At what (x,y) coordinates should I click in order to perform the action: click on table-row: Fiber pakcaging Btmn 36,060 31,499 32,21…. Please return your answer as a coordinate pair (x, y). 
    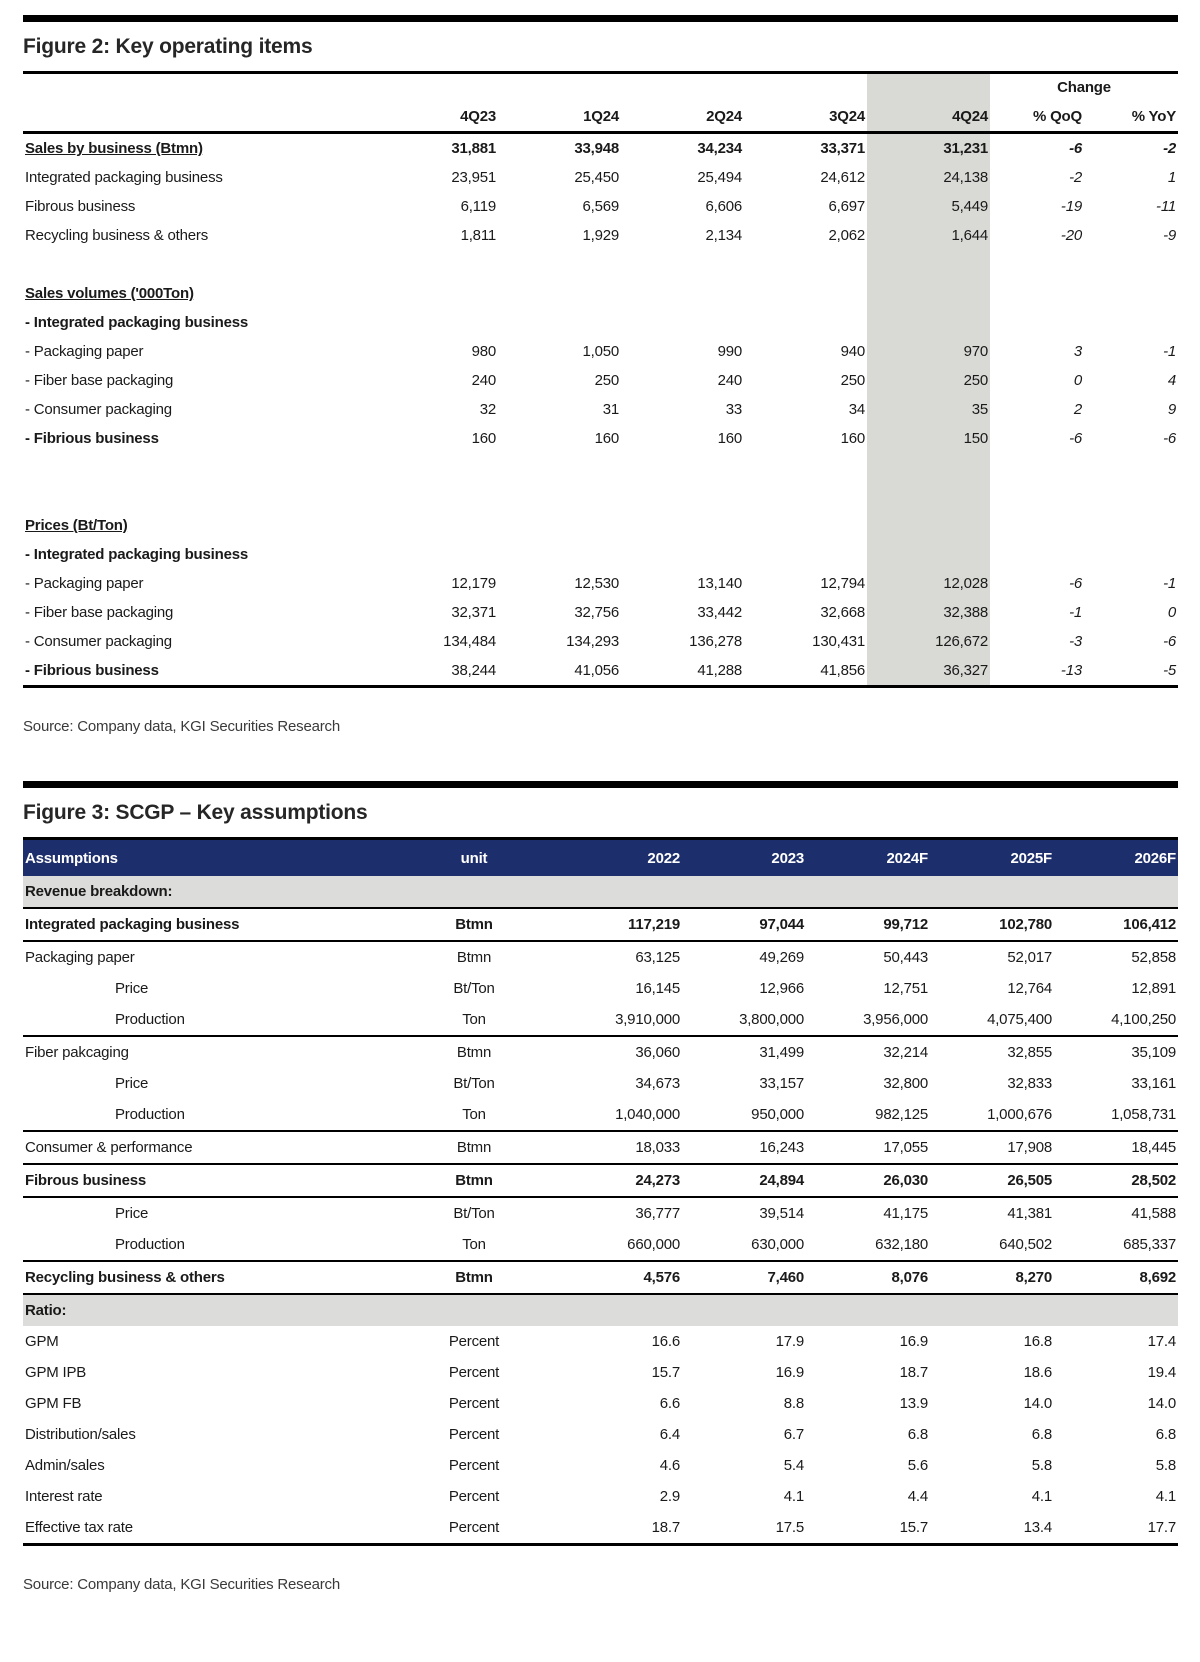
    Looking at the image, I should click on (600, 1052).